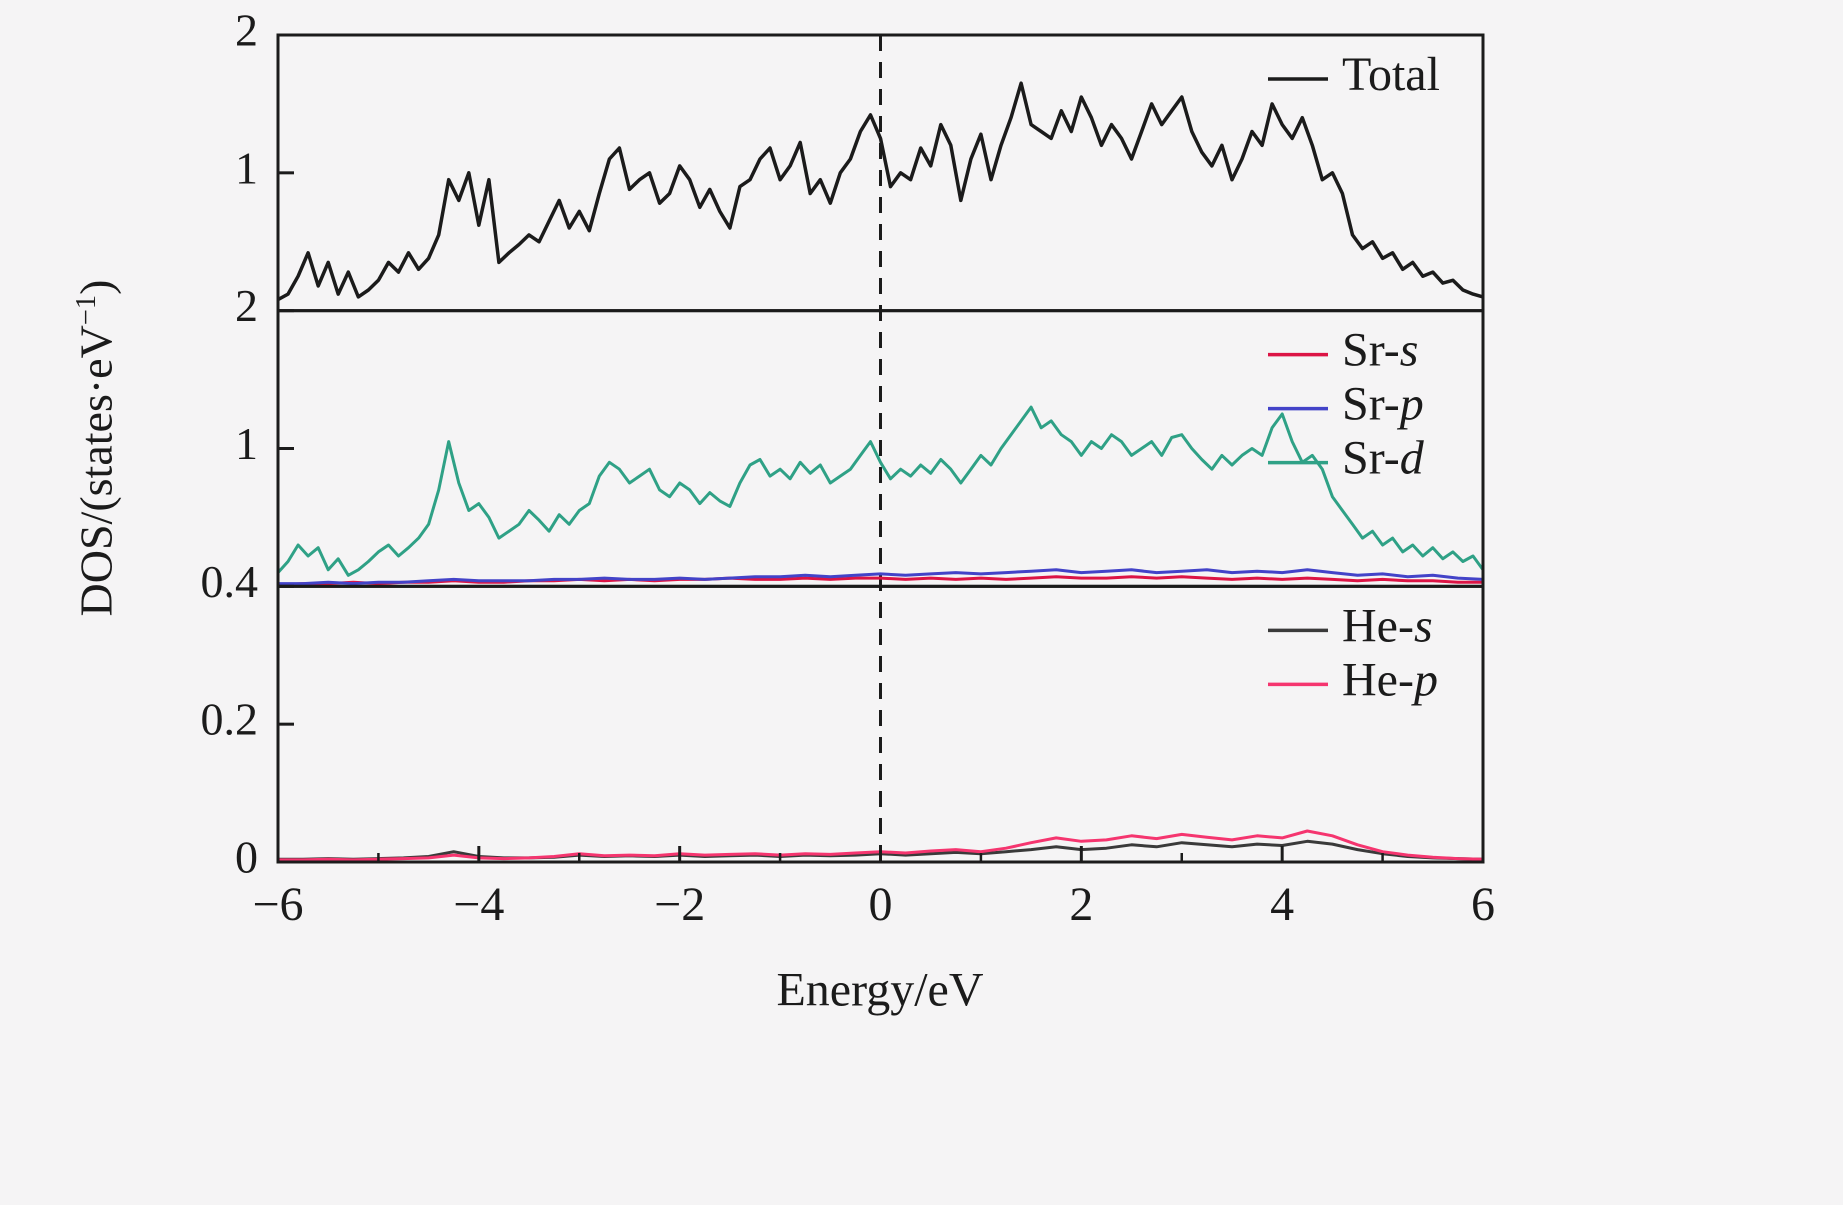 This screenshot has height=1205, width=1843. What do you see at coordinates (246, 443) in the screenshot?
I see `y-tick-label-sr: 1` at bounding box center [246, 443].